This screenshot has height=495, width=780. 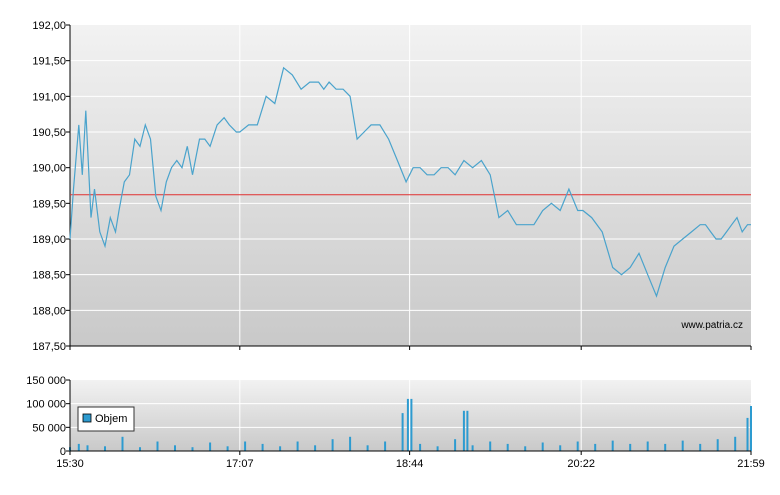 What do you see at coordinates (49, 133) in the screenshot?
I see `price-y-tick-label: 190,50` at bounding box center [49, 133].